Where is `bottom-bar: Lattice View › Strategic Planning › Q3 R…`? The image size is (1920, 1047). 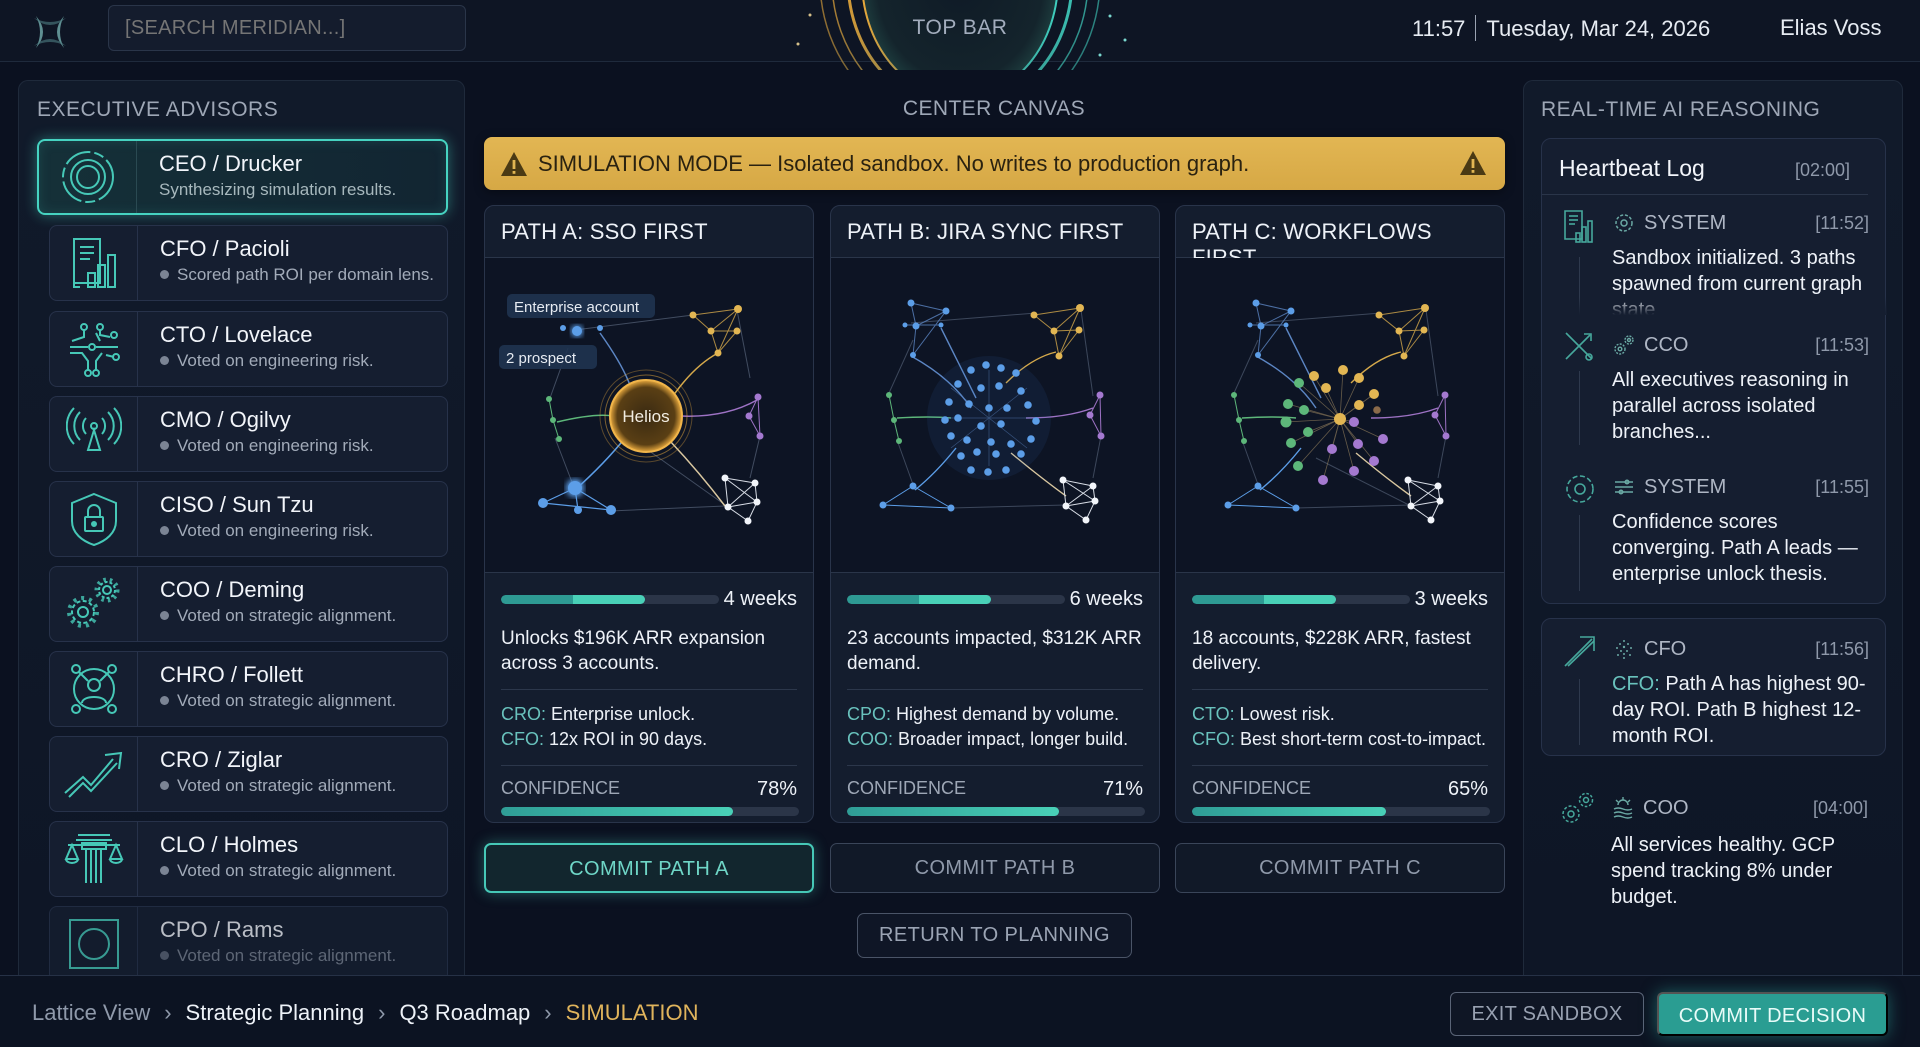 bottom-bar: Lattice View › Strategic Planning › Q3 R… is located at coordinates (960, 1011).